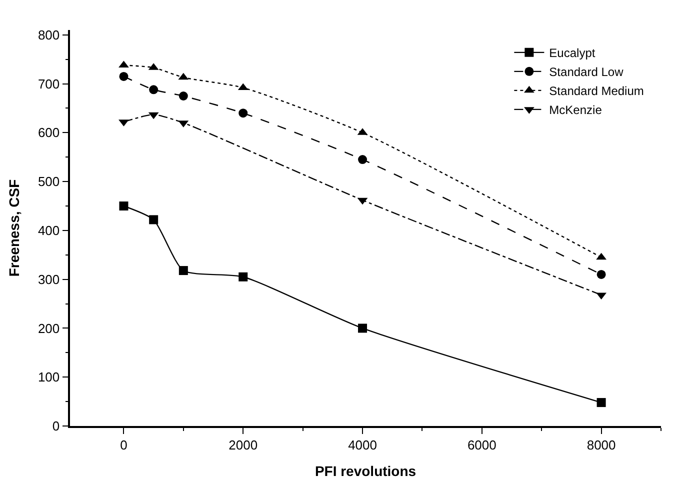  Describe the element at coordinates (243, 444) in the screenshot. I see `x-tick-label: 2000` at that location.